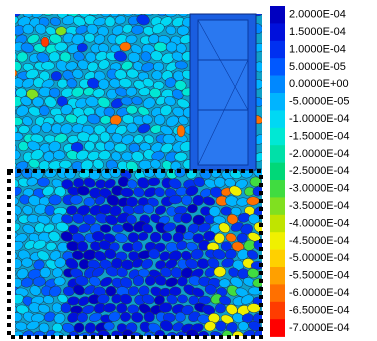  I want to click on legend-label: -4.0000E-04, so click(319, 223).